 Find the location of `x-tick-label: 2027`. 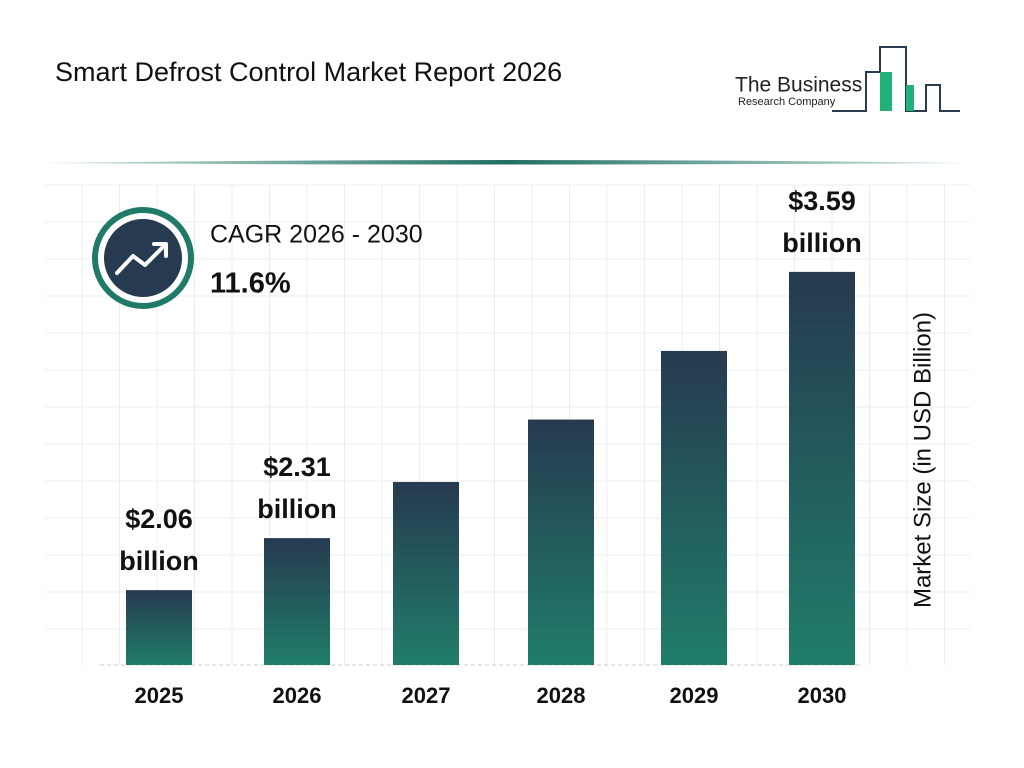

x-tick-label: 2027 is located at coordinates (426, 695).